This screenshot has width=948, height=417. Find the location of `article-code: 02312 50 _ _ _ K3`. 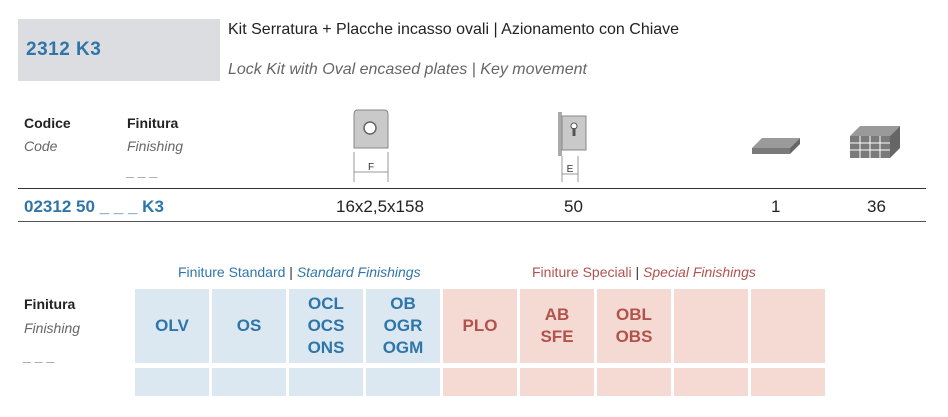

article-code: 02312 50 _ _ _ K3 is located at coordinates (94, 206).